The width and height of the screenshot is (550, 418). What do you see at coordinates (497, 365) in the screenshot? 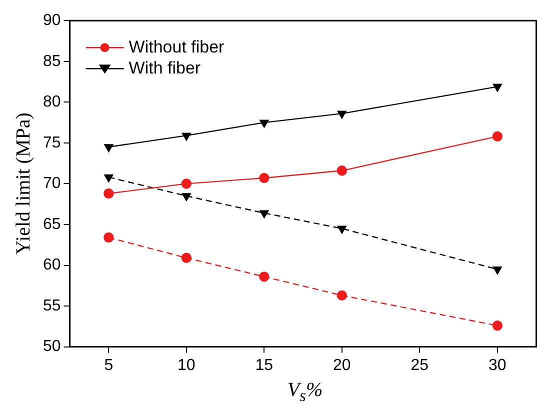
I see `x-tick-label: 30` at bounding box center [497, 365].